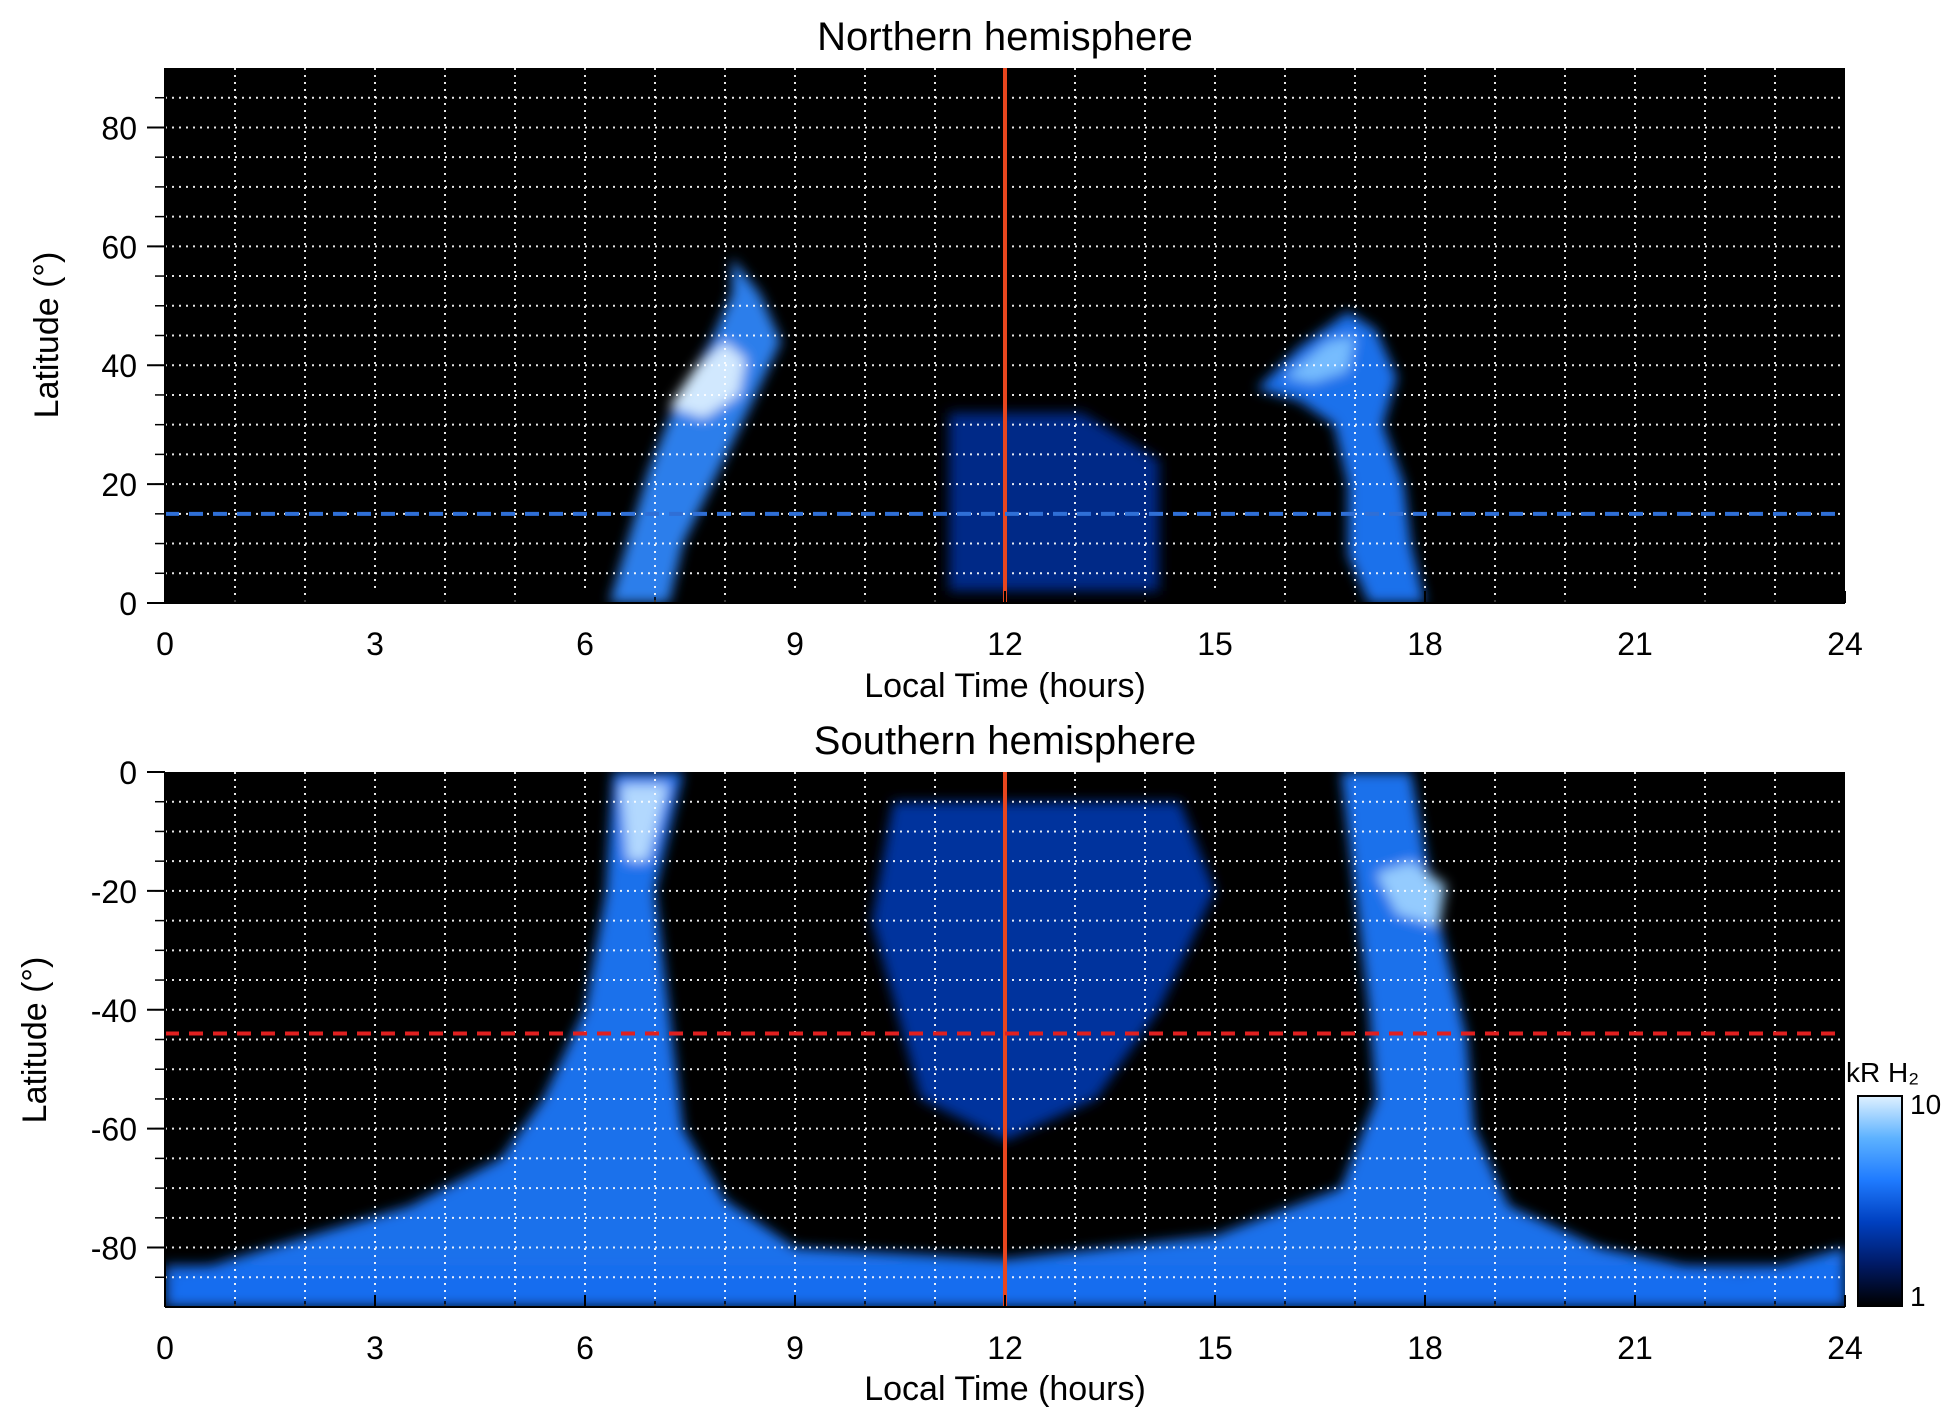  Describe the element at coordinates (35, 1040) in the screenshot. I see `south-ylabel: Latitude (°)` at that location.